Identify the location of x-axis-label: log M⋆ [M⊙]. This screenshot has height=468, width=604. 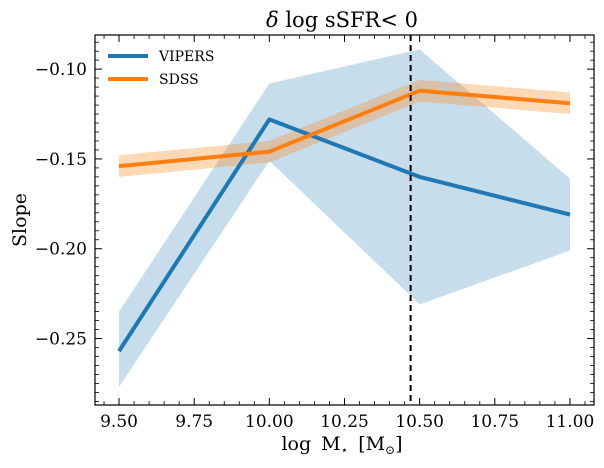
(341, 446).